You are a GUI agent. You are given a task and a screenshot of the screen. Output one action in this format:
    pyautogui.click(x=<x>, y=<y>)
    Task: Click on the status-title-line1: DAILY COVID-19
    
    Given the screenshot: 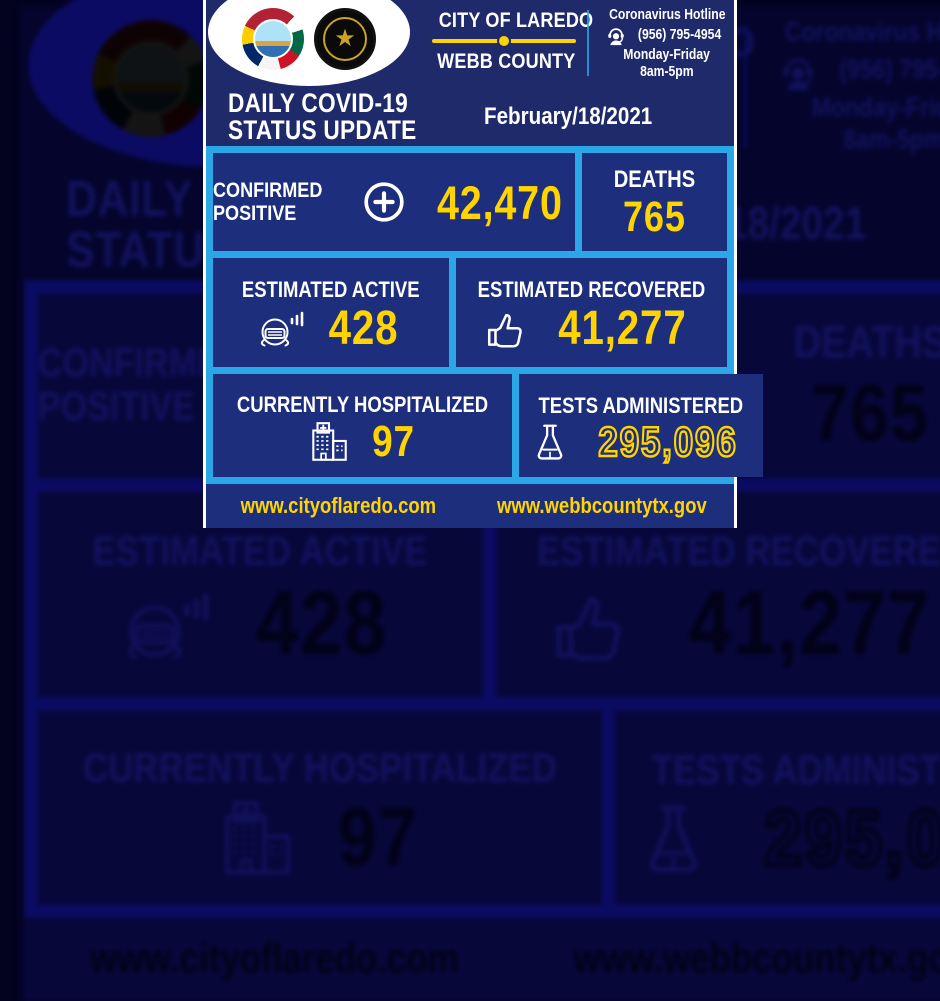 What is the action you would take?
    pyautogui.click(x=318, y=103)
    